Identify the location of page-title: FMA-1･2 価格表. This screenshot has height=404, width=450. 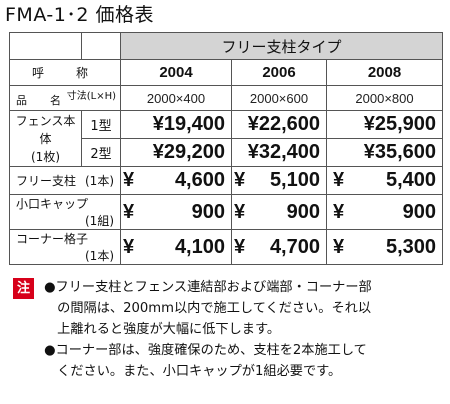
(79, 15).